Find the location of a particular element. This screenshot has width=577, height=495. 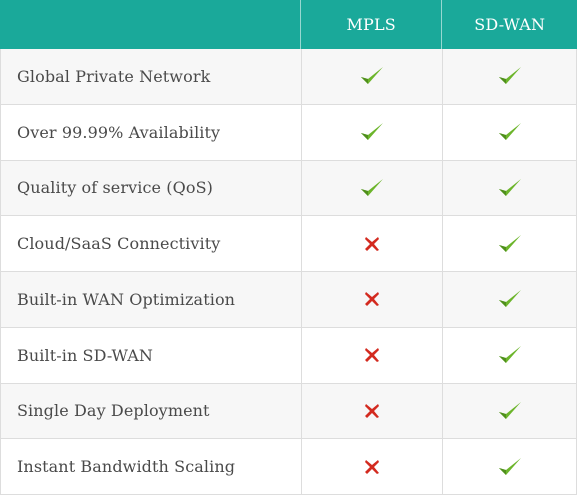

header-blank-cell is located at coordinates (150, 24).